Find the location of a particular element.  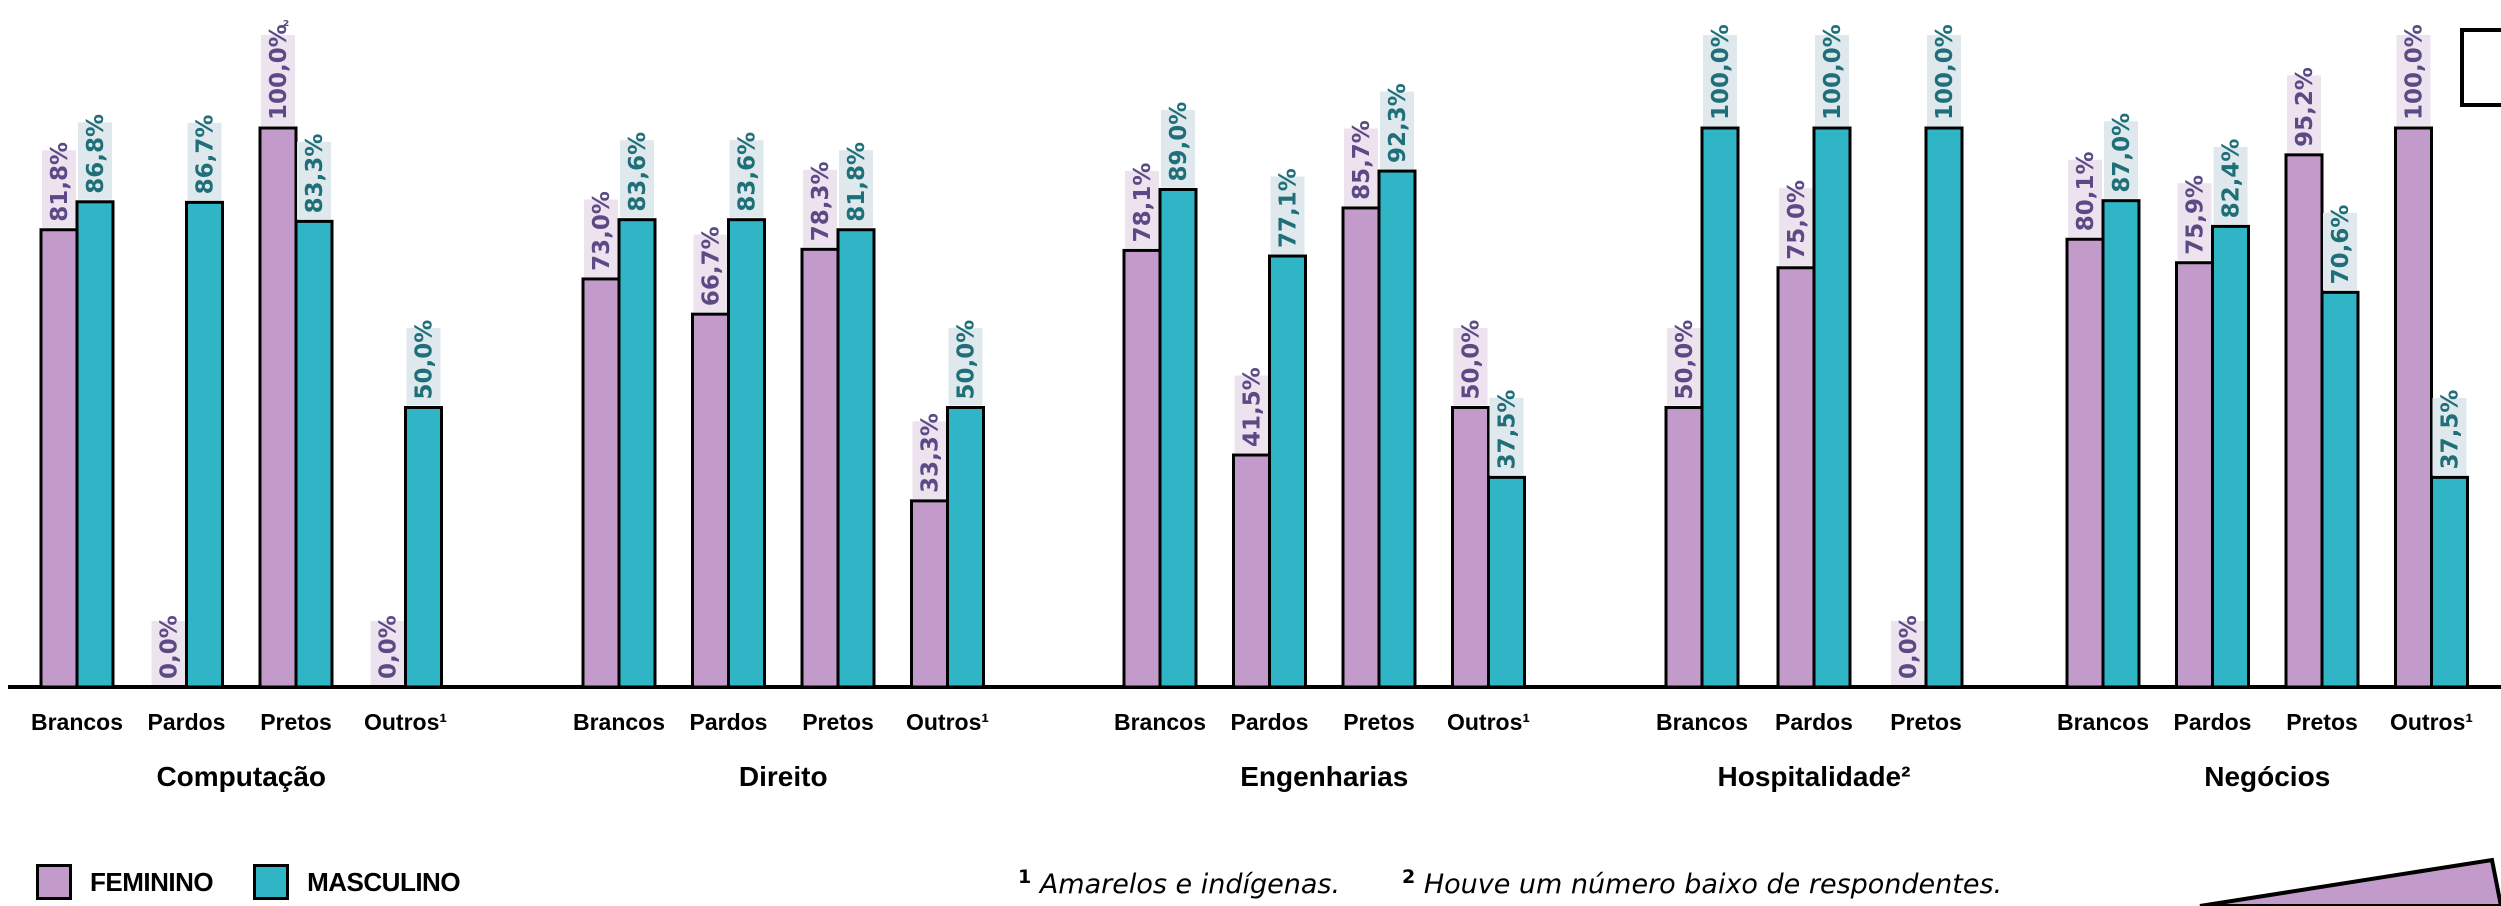

value-label-bg-computacao-brancos-masculino is located at coordinates (95, 161).